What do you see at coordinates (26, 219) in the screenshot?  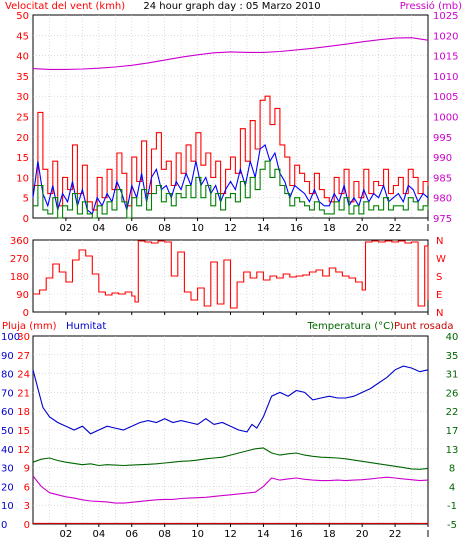 I see `wind-speed-tick-label: 0` at bounding box center [26, 219].